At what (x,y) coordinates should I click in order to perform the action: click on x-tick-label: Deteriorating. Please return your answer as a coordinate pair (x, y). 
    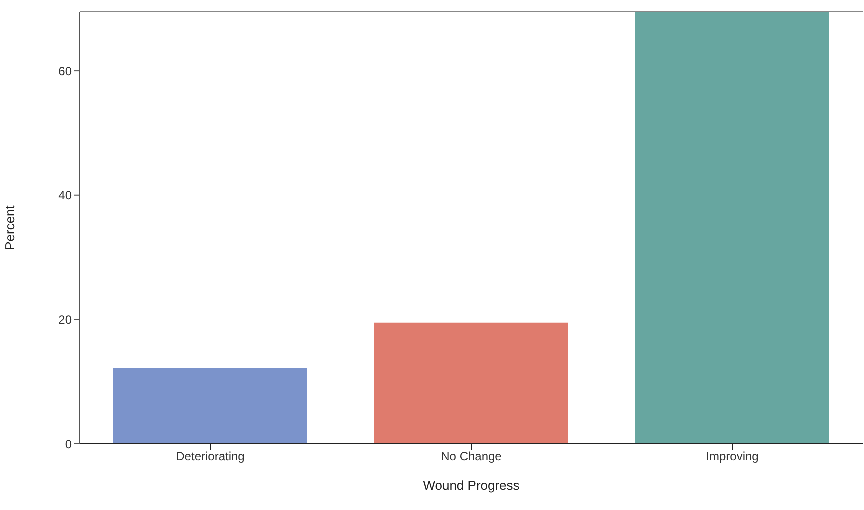
    Looking at the image, I should click on (210, 457).